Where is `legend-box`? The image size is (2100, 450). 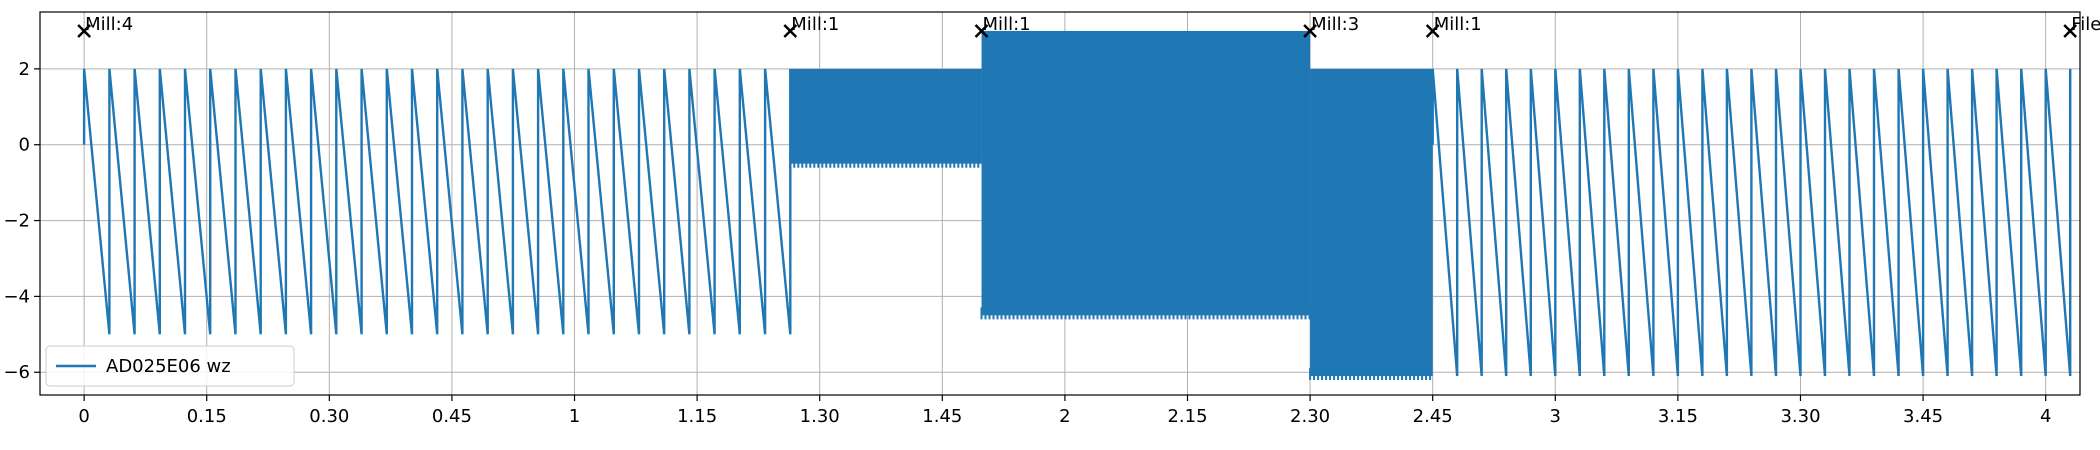 legend-box is located at coordinates (170, 366).